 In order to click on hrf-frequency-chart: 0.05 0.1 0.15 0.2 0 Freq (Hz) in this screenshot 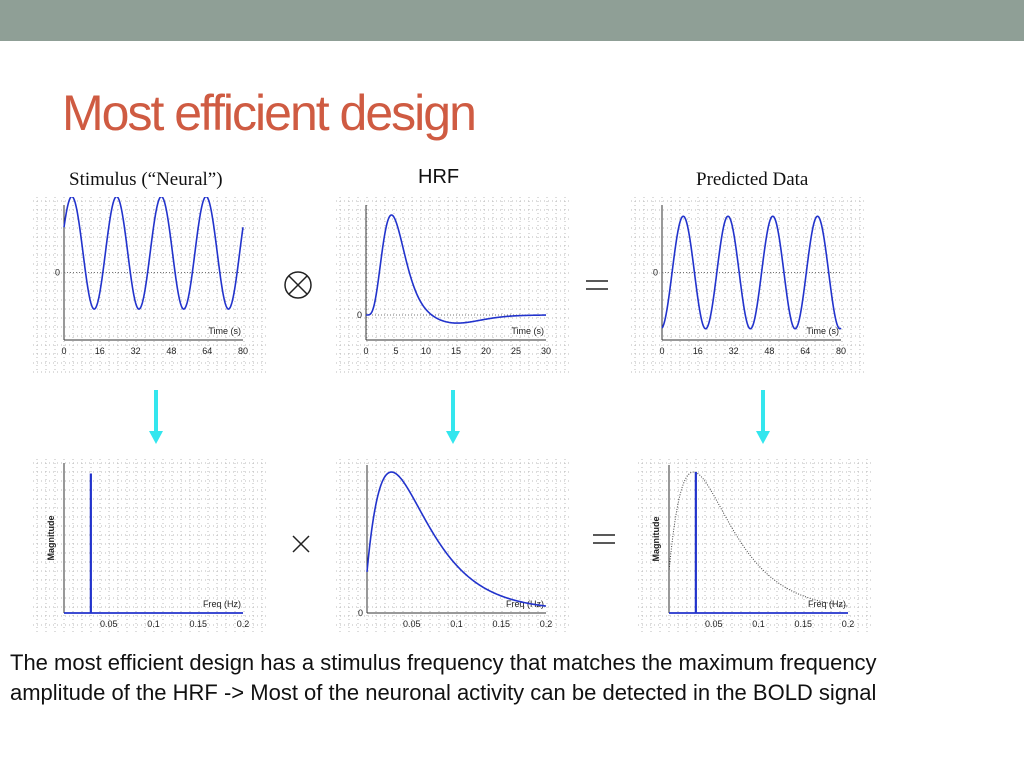, I will do `click(452, 546)`.